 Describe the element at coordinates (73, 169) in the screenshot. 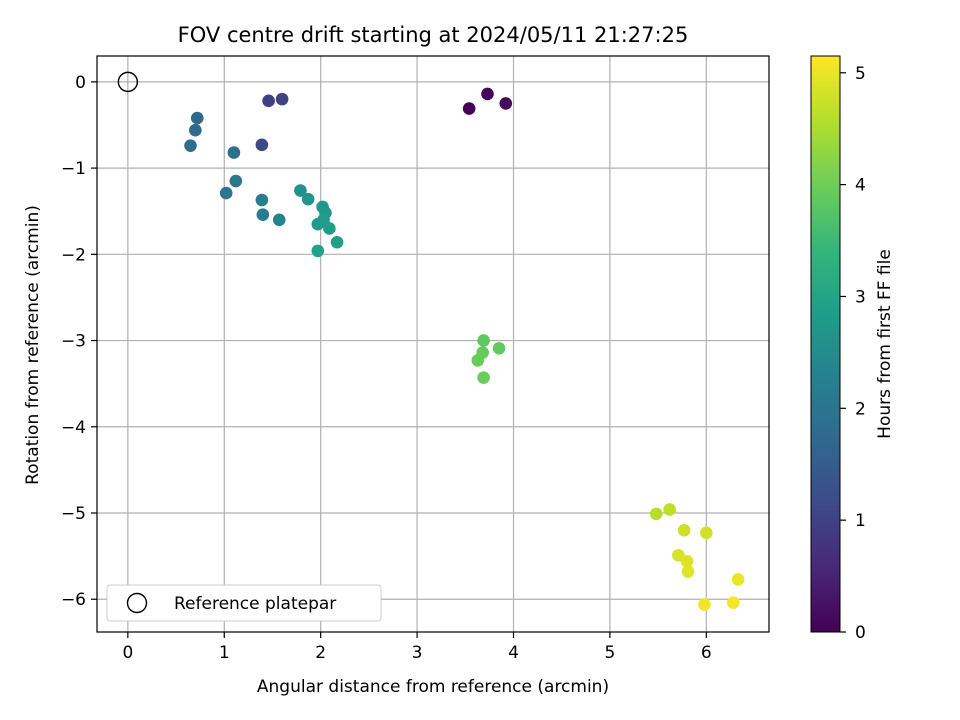

I see `y-tick-label: −1` at that location.